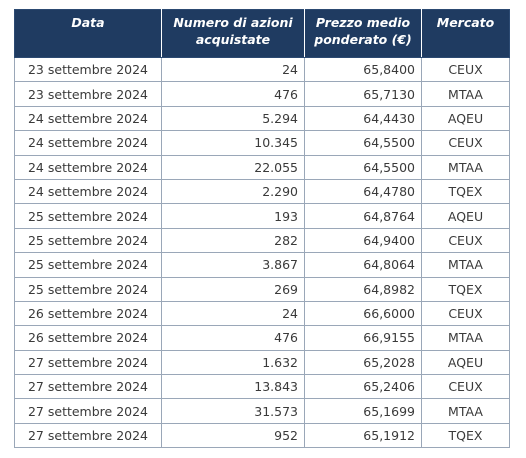 The height and width of the screenshot is (458, 526). What do you see at coordinates (233, 265) in the screenshot?
I see `quantity-cell: 3.867` at bounding box center [233, 265].